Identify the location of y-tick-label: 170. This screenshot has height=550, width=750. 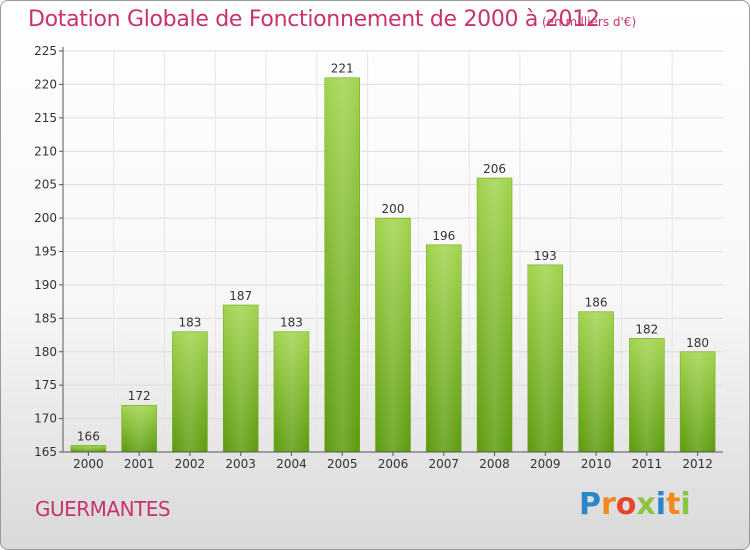
(45, 419).